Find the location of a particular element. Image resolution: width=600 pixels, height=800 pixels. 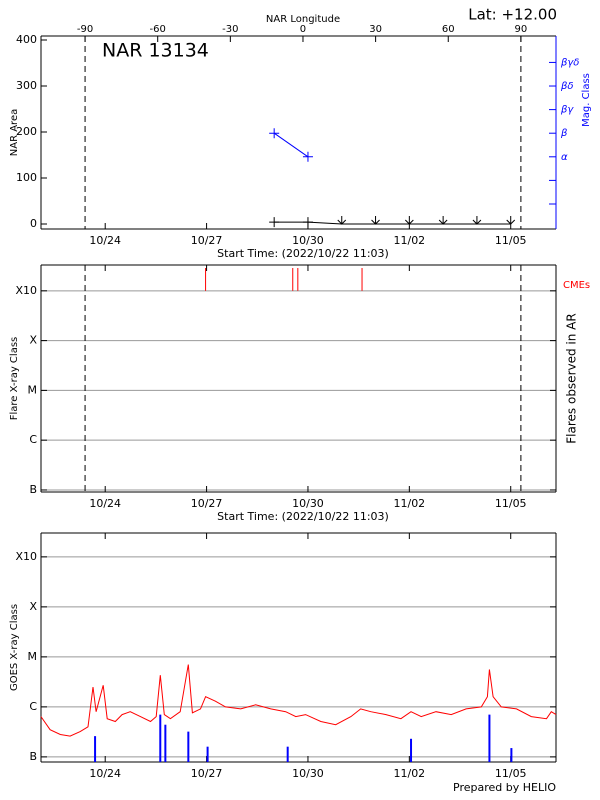

x2-tick-label: -90 is located at coordinates (85, 29).